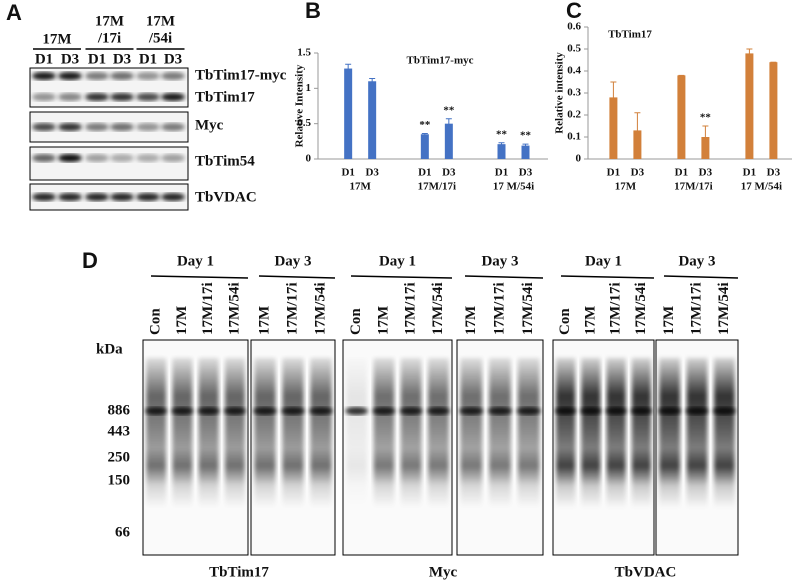 This screenshot has width=800, height=585. I want to click on lane-label: D1, so click(44, 59).